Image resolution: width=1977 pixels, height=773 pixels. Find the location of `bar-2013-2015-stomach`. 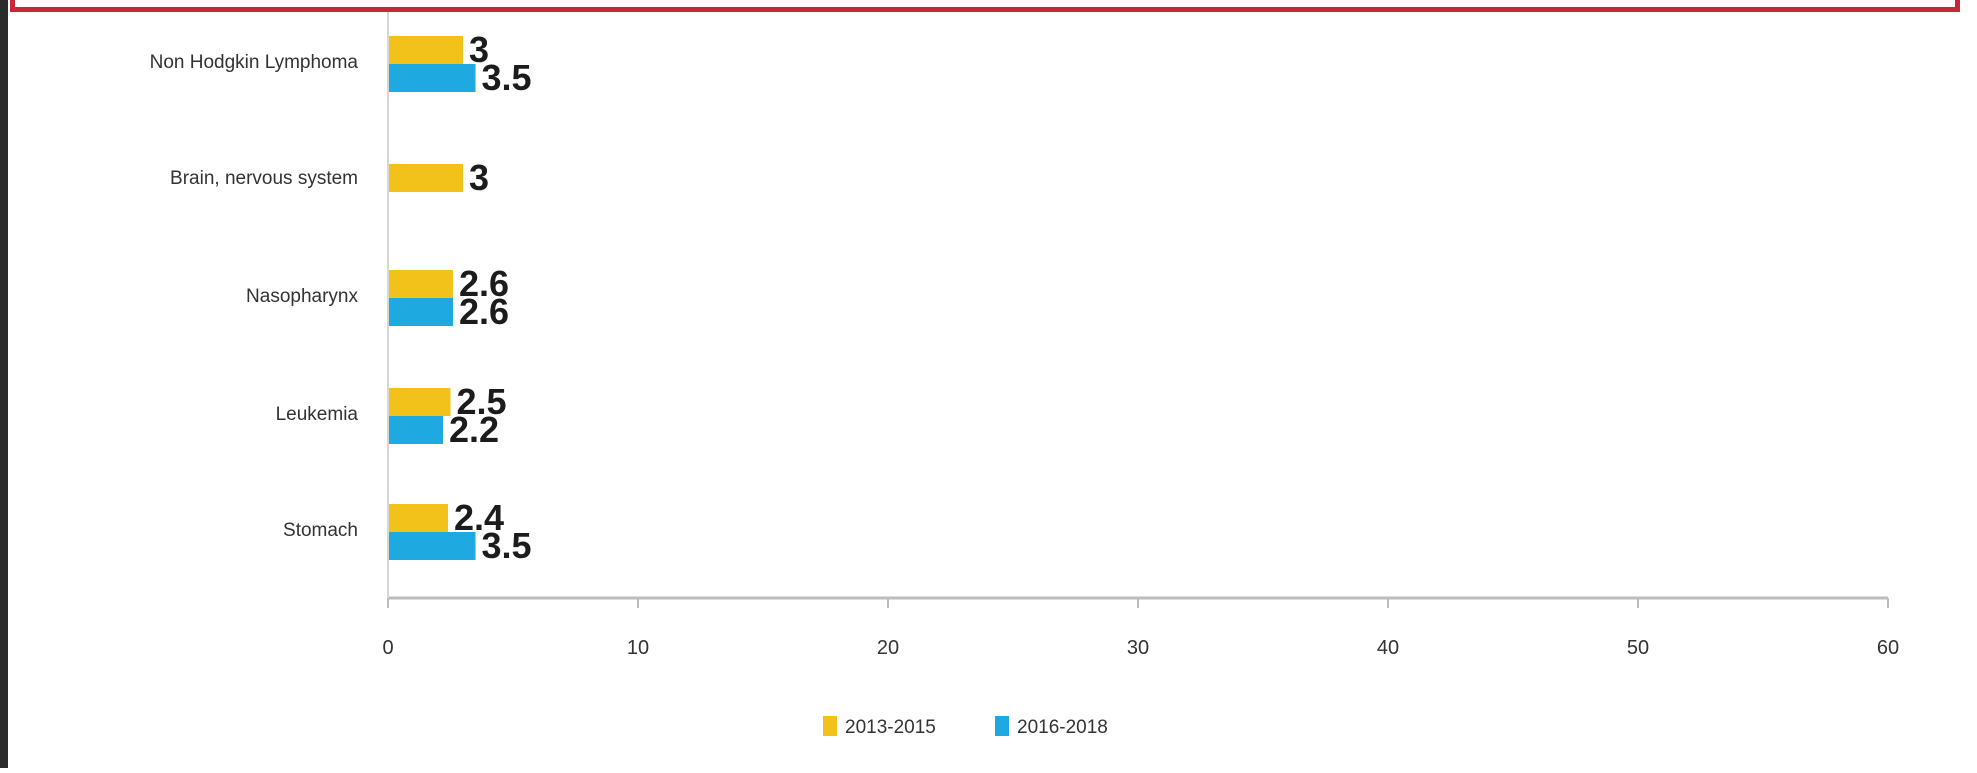

bar-2013-2015-stomach is located at coordinates (418, 518).